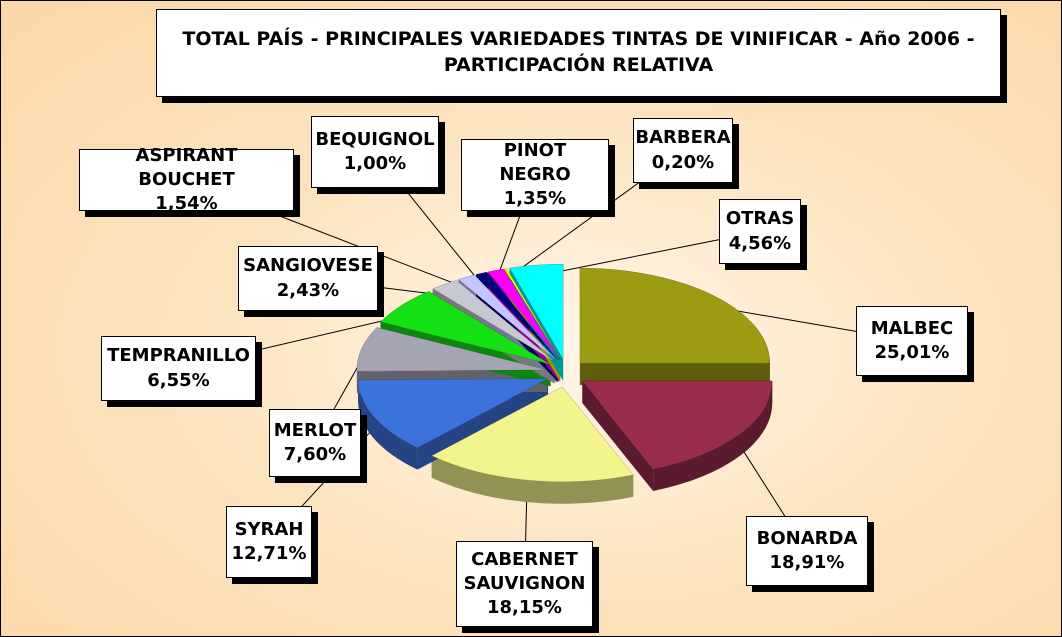 Image resolution: width=1062 pixels, height=637 pixels. Describe the element at coordinates (683, 162) in the screenshot. I see `value-label: 0,20%` at that location.